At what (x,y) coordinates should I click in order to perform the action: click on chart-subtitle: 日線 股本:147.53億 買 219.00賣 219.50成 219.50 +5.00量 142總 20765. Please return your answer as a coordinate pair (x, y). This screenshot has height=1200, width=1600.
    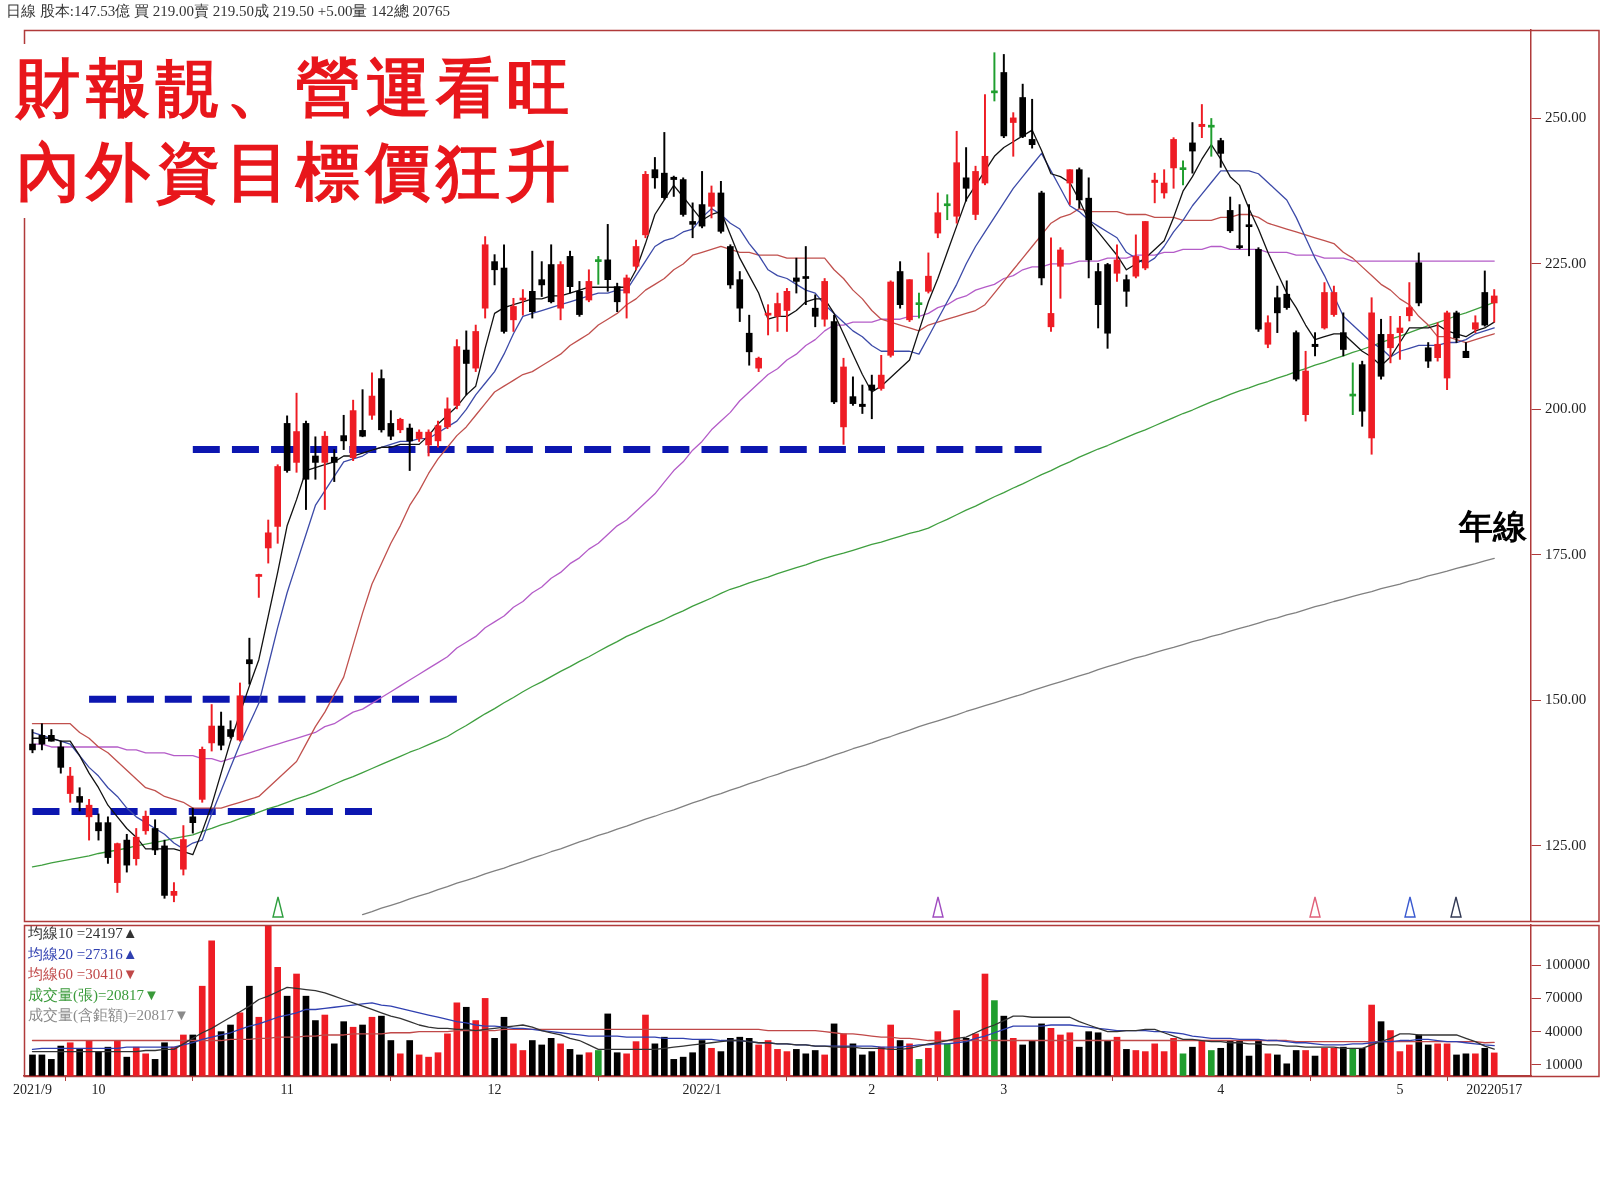
    Looking at the image, I should click on (228, 11).